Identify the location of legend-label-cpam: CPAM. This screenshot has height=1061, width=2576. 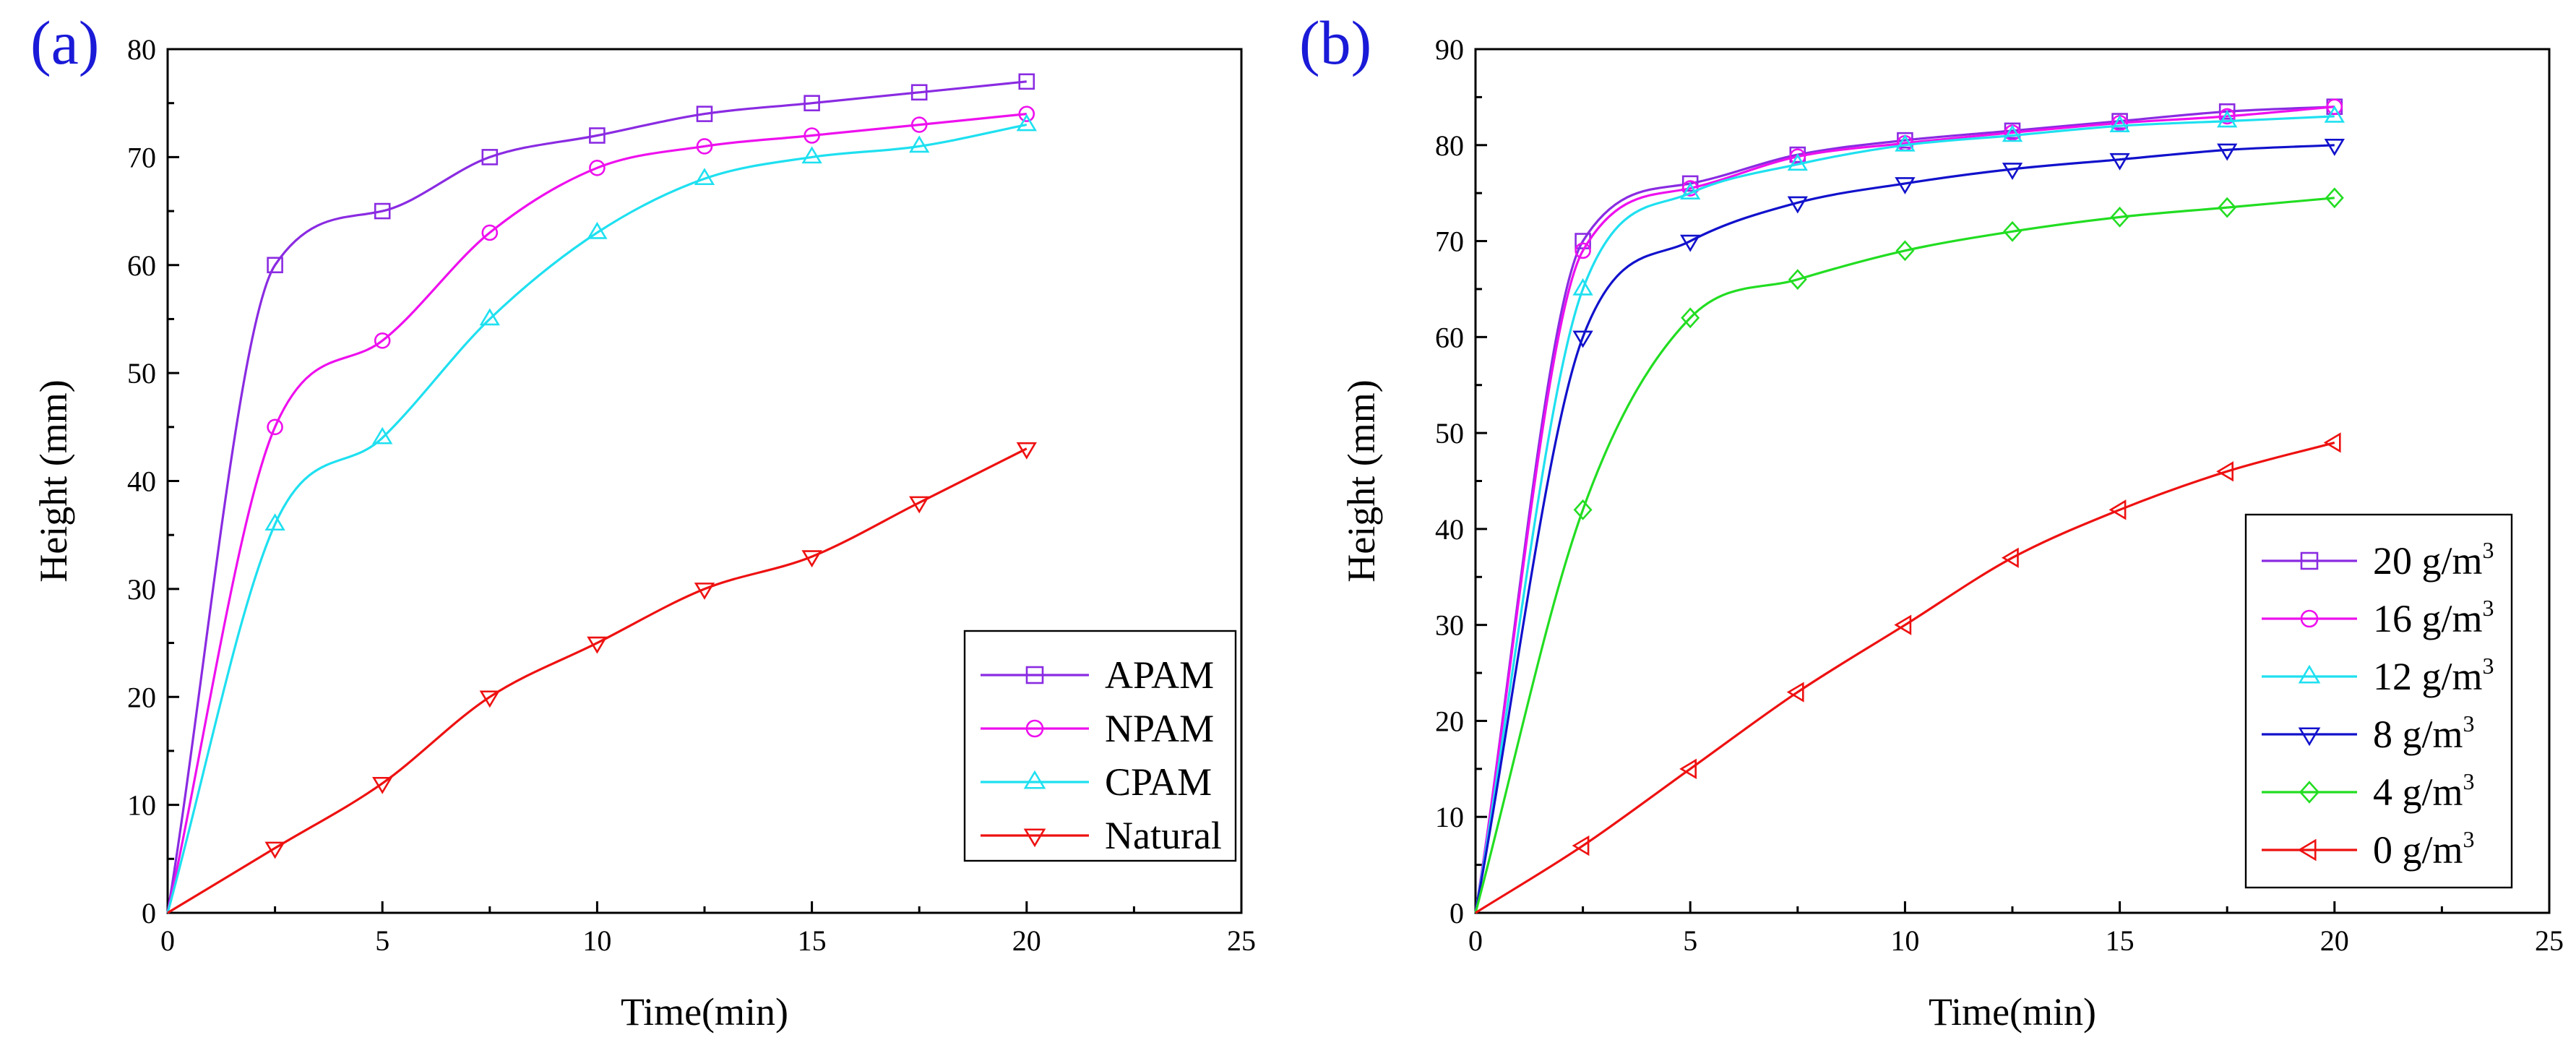
(1158, 782).